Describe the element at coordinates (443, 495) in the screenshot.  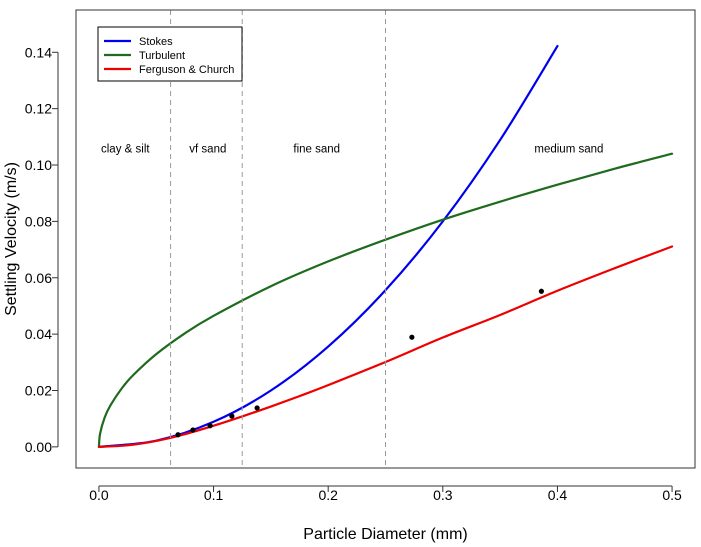
I see `x-tick-label: 0.3` at that location.